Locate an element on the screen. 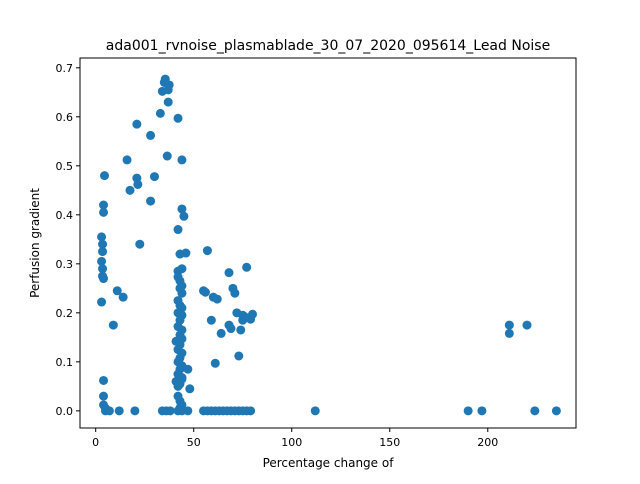  y-tick-label: 0.1 is located at coordinates (65, 362).